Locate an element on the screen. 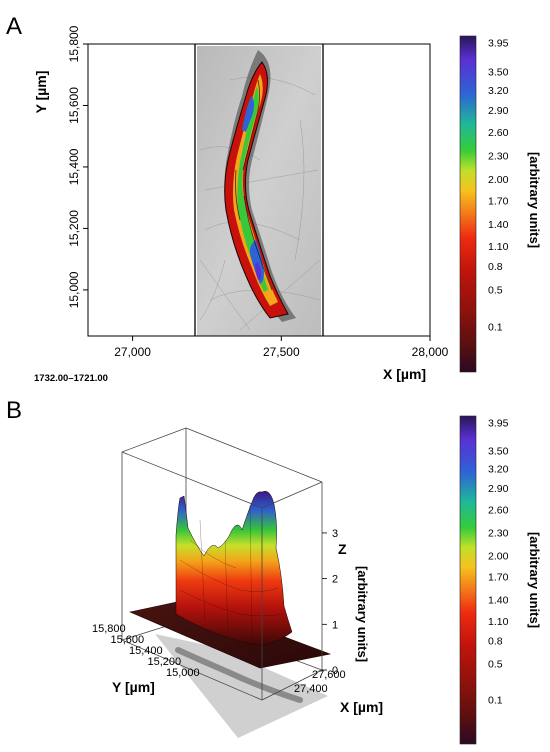  floor-worm-shadow is located at coordinates (239, 675).